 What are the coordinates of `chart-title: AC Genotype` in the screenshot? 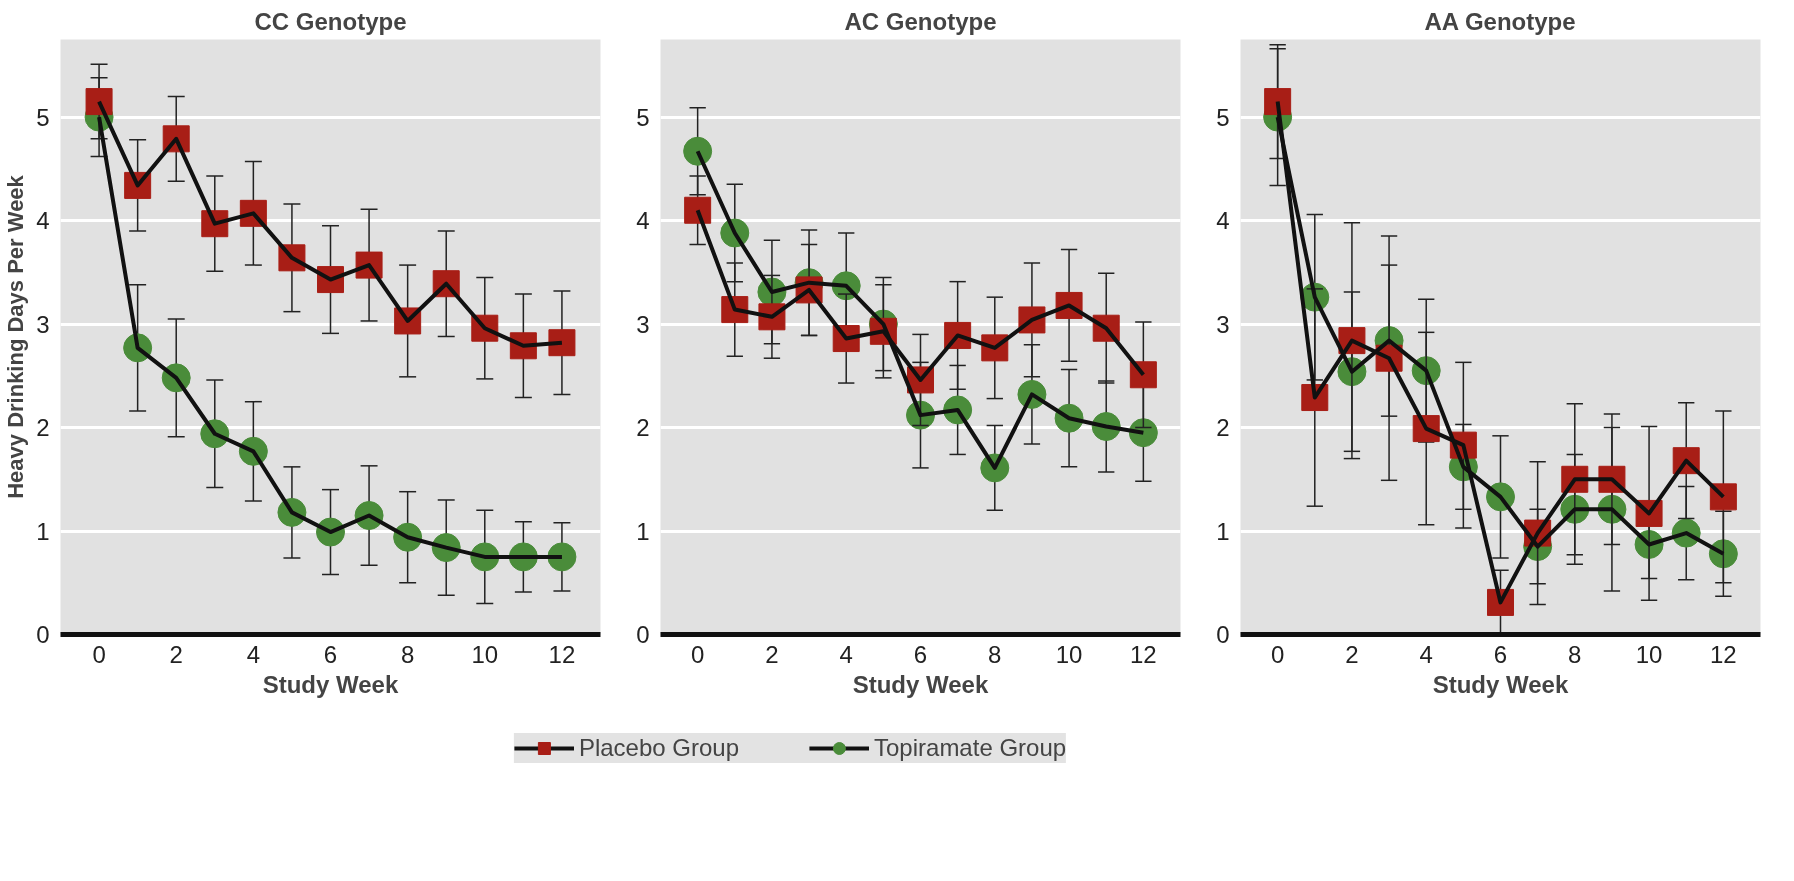 It's located at (920, 21).